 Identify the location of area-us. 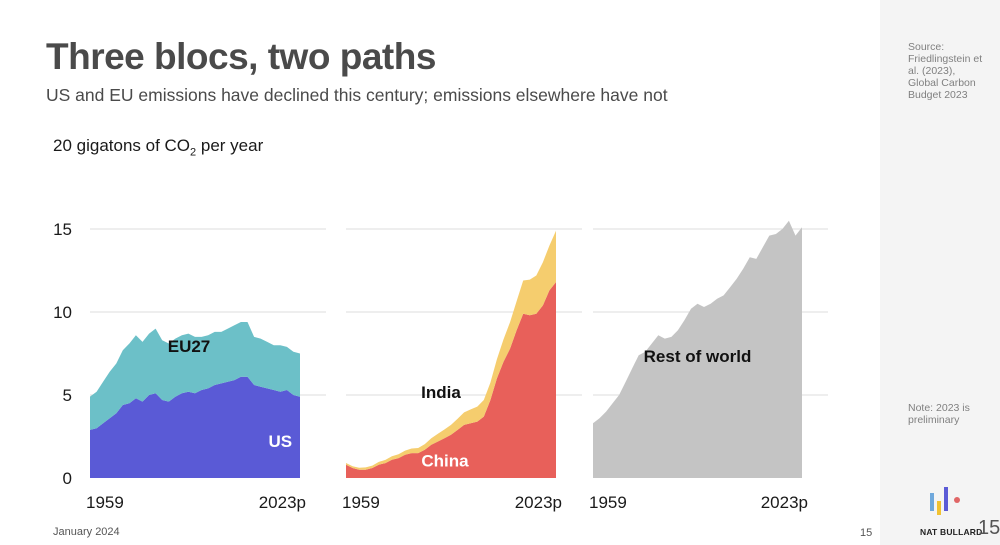
(195, 427).